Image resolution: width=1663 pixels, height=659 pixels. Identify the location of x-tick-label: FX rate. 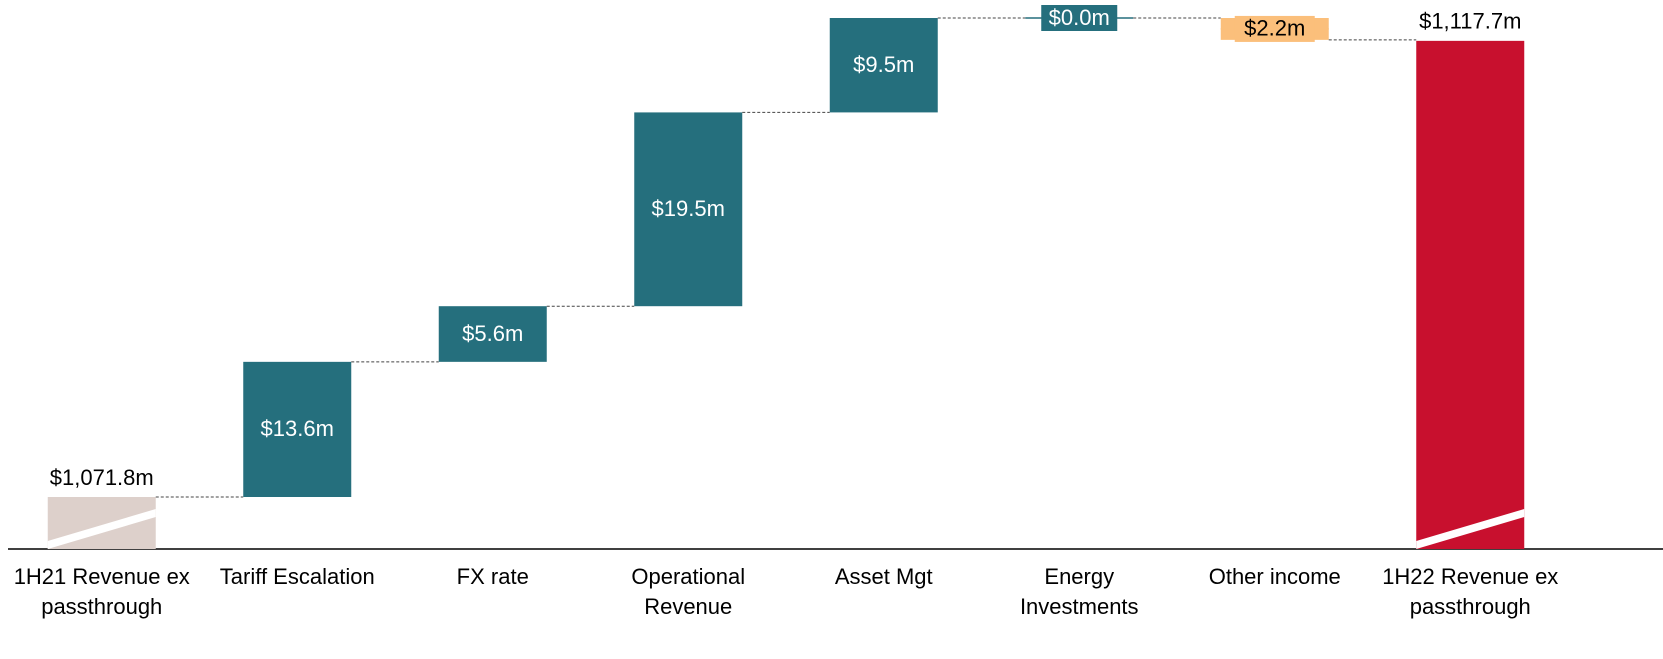
(492, 576).